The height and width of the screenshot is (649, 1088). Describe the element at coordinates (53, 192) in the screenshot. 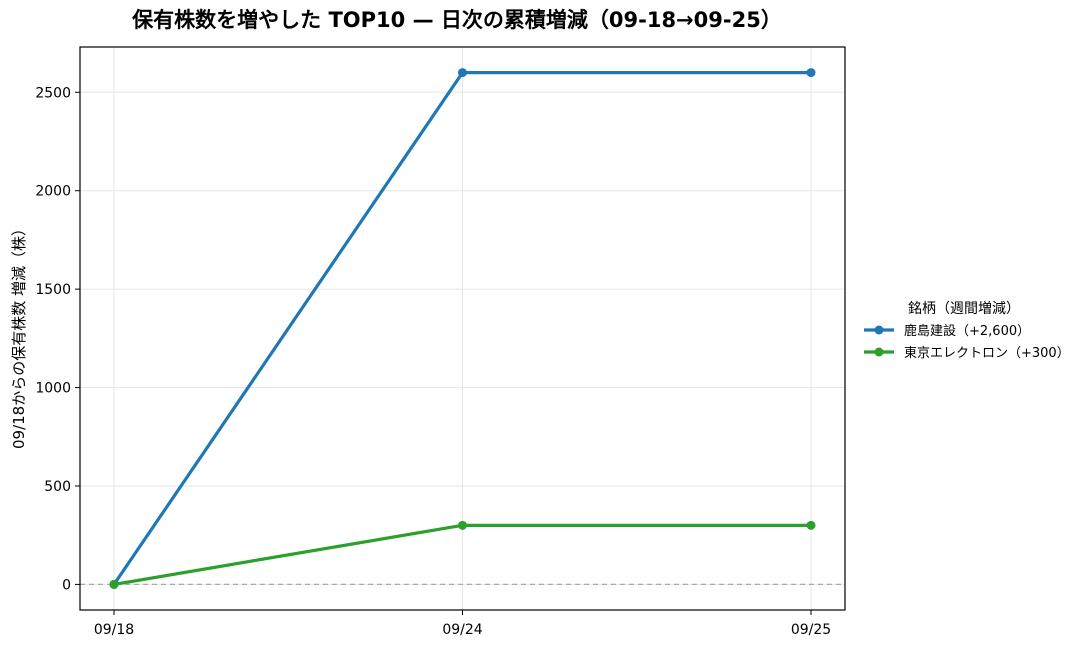

I see `y-tick-label: 2000` at that location.